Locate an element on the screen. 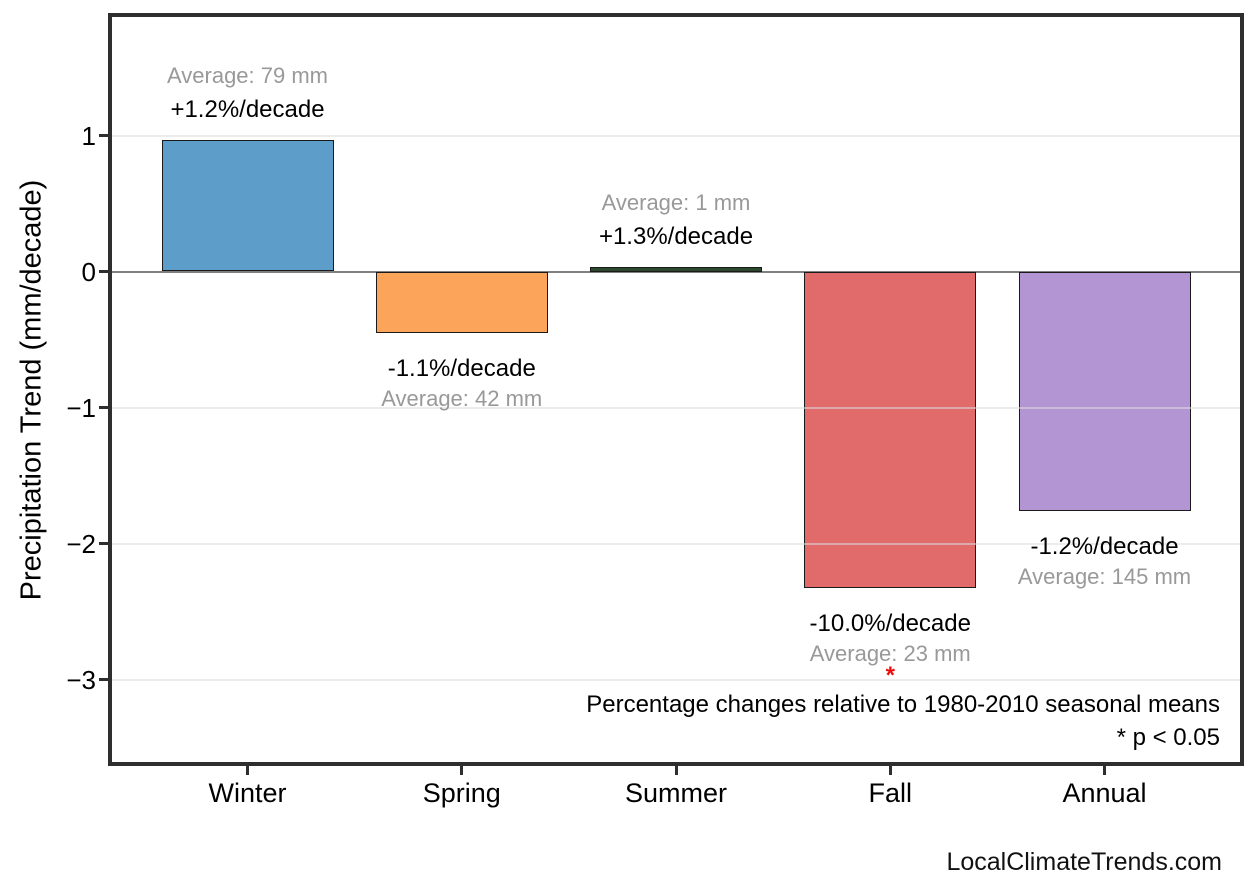  pct-label-annual: -1.2%/decade is located at coordinates (1104, 546).